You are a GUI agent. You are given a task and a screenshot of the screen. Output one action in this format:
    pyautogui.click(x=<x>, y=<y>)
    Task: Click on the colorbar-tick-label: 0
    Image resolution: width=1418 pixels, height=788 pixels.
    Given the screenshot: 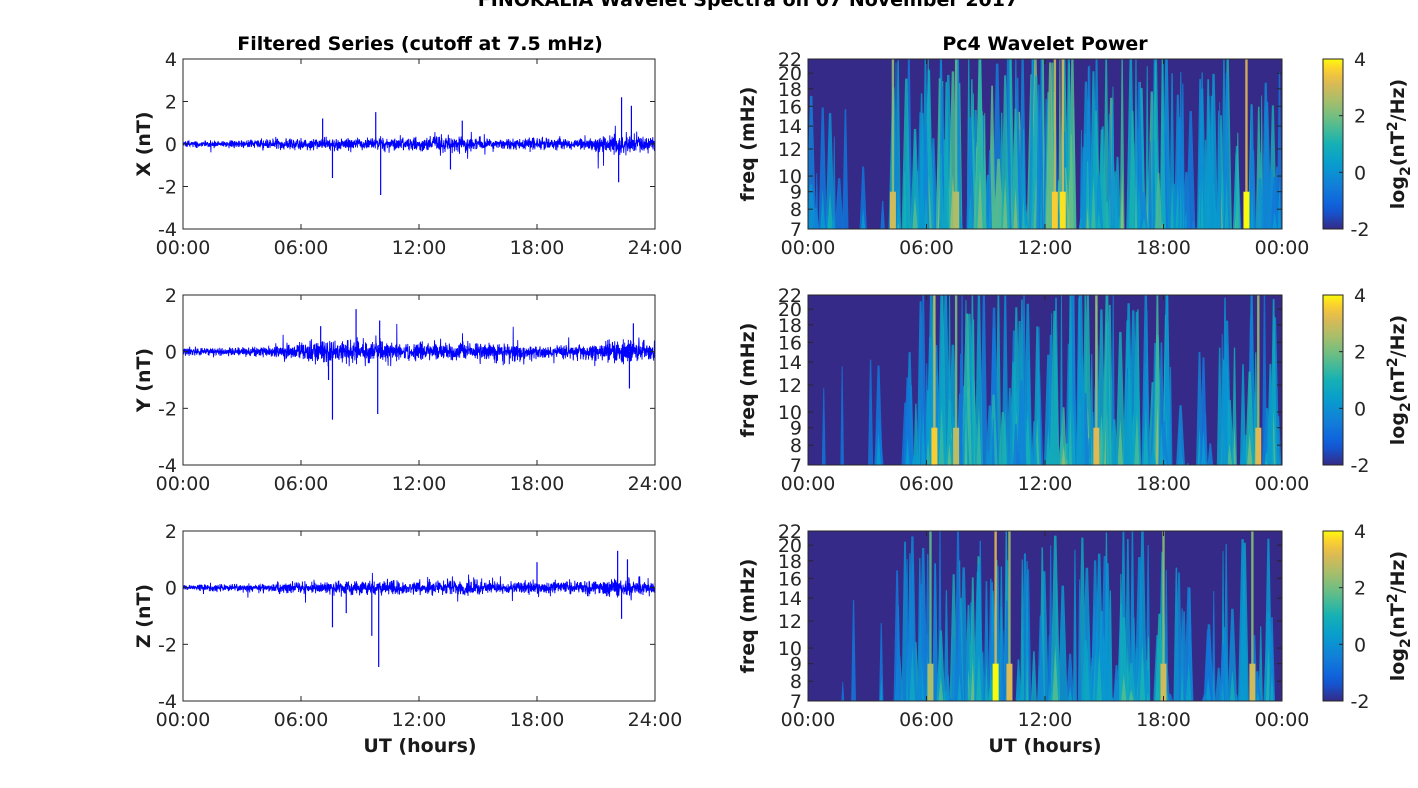 What is the action you would take?
    pyautogui.click(x=1360, y=645)
    